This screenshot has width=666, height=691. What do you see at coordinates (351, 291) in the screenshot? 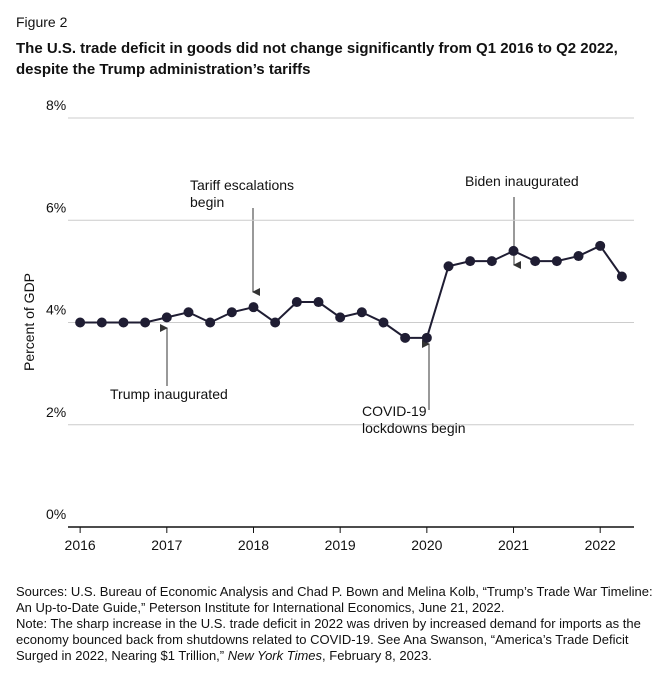
I see `line` at bounding box center [351, 291].